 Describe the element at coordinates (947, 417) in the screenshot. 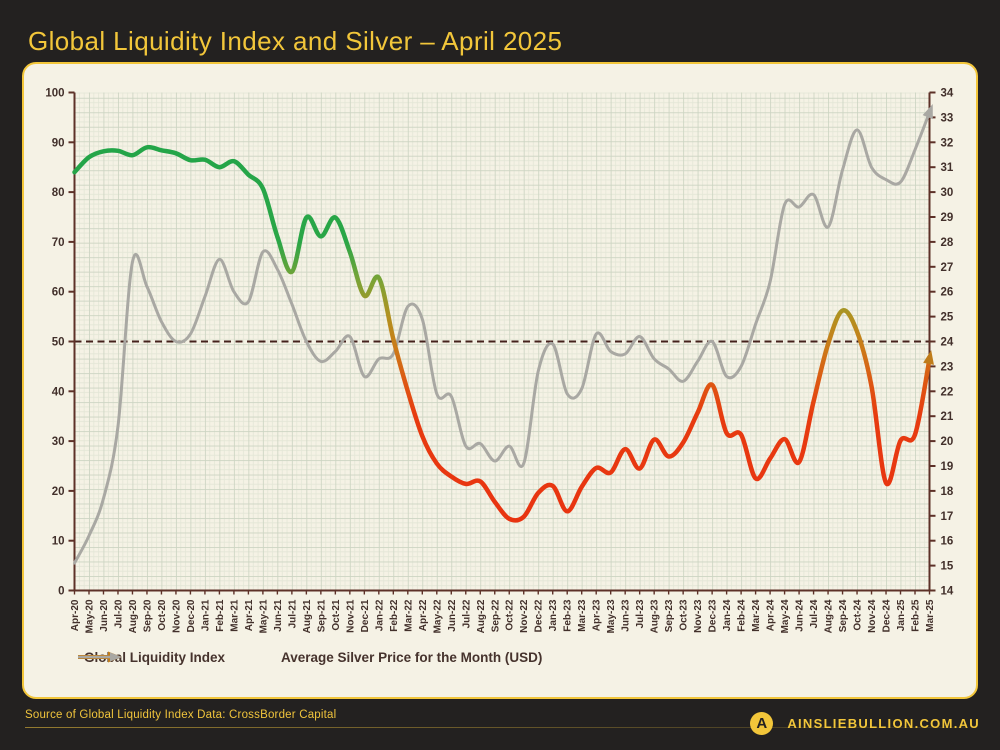

I see `right-axis-tick-label: 21` at that location.